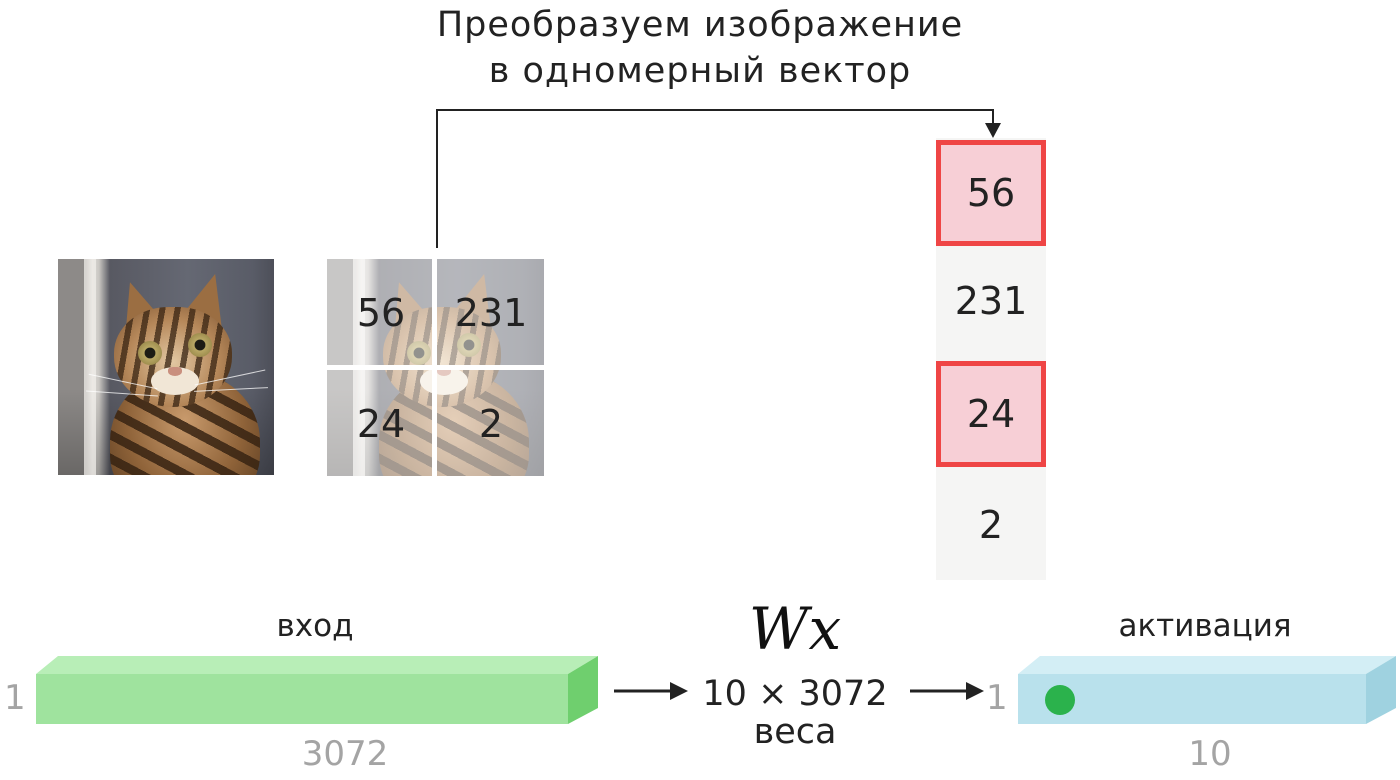 Image resolution: width=1400 pixels, height=780 pixels. I want to click on grid-cell-top-right: 231, so click(491, 313).